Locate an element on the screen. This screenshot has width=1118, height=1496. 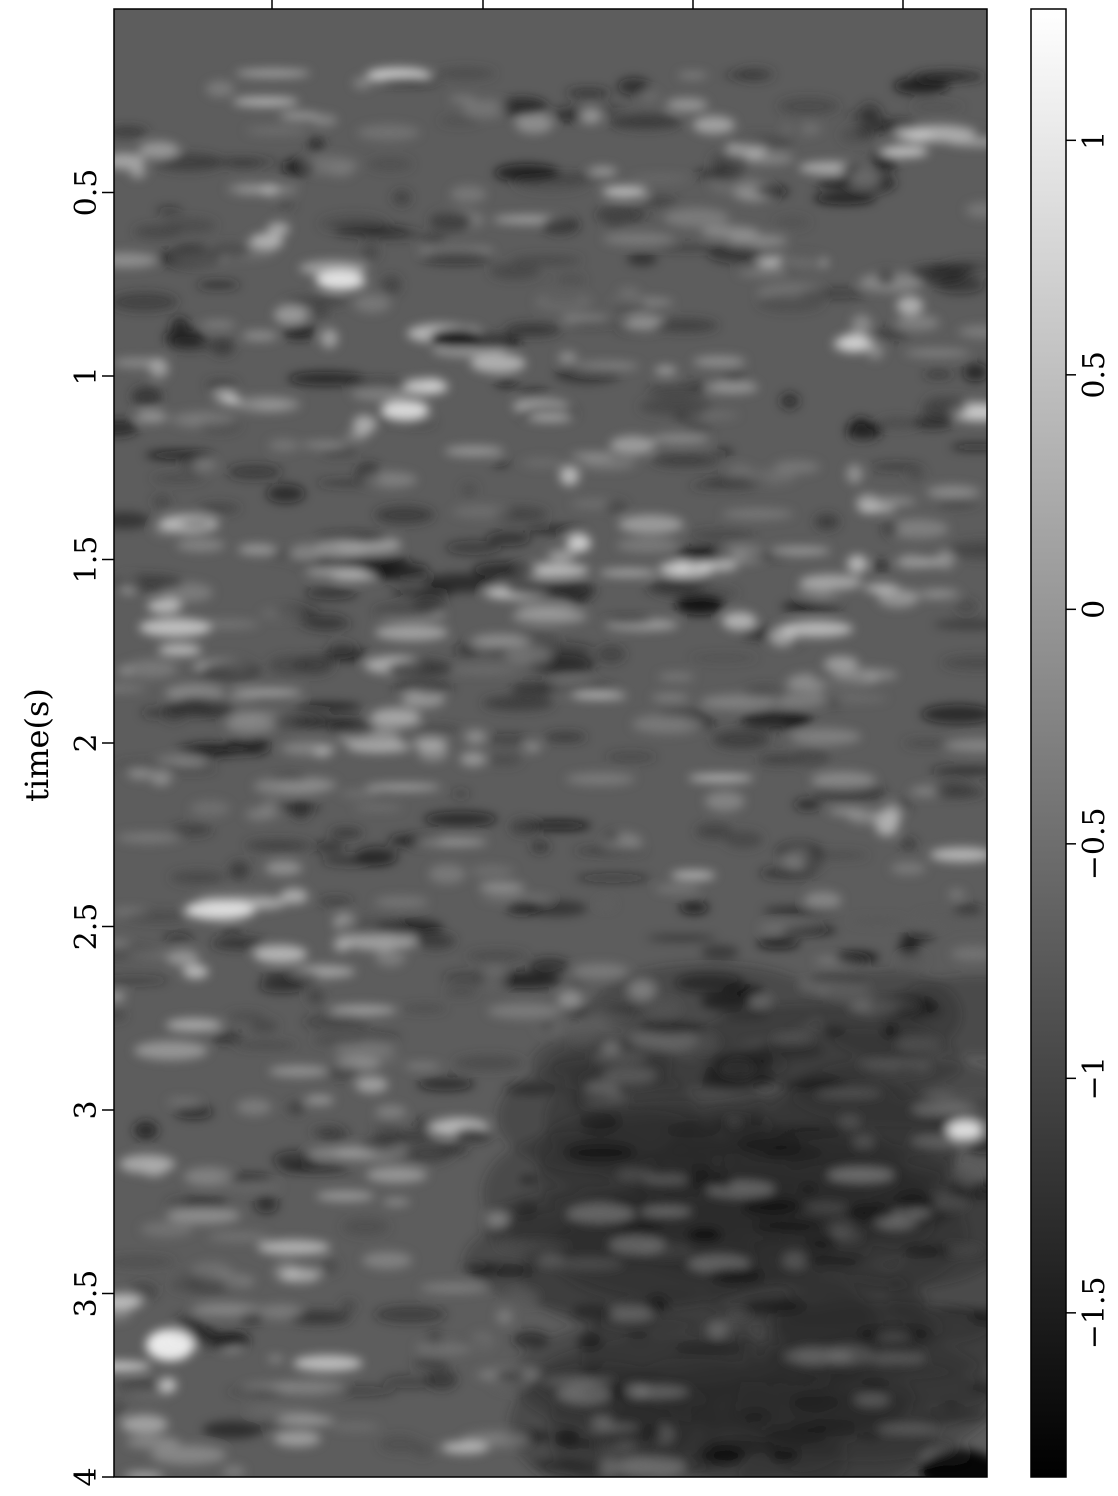
y-tick-label: 3.5 is located at coordinates (86, 1294).